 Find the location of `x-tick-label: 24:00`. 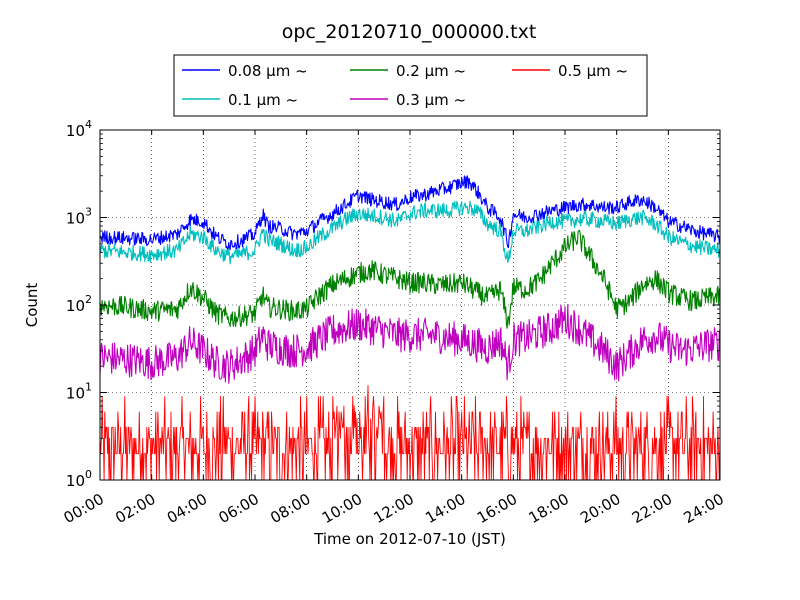

x-tick-label: 24:00 is located at coordinates (704, 508).